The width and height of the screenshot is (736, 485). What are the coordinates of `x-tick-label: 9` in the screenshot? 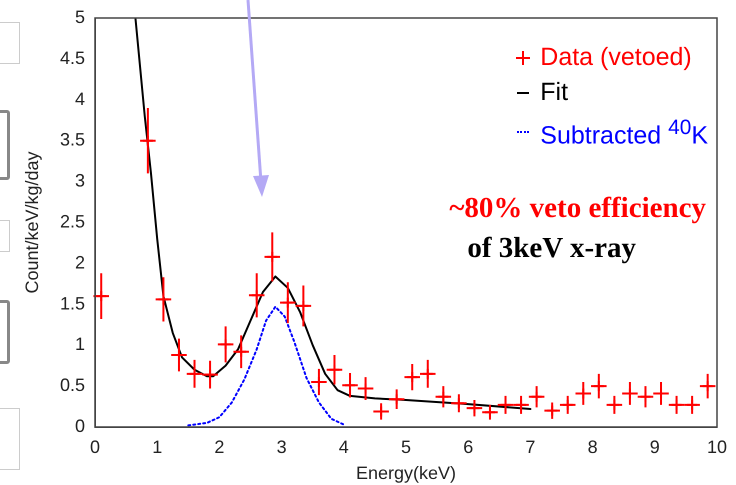 It's located at (655, 446).